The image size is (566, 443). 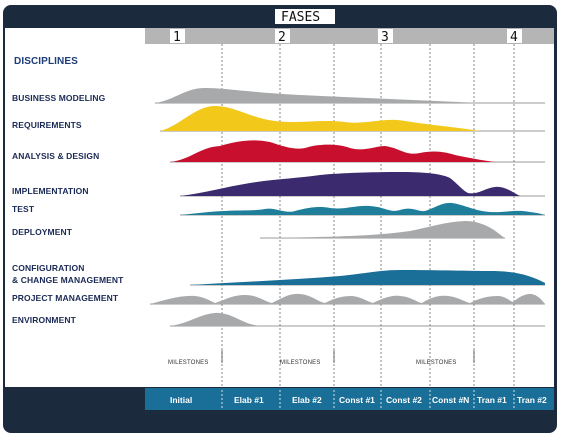 What do you see at coordinates (47, 125) in the screenshot?
I see `discipline-requirements: REQUIREMENTS` at bounding box center [47, 125].